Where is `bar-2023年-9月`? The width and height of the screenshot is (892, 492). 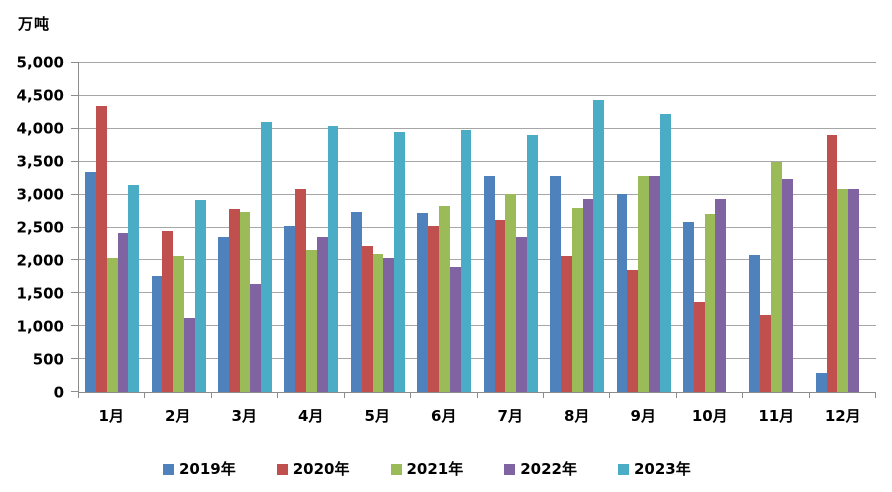 bar-2023年-9月 is located at coordinates (665, 253).